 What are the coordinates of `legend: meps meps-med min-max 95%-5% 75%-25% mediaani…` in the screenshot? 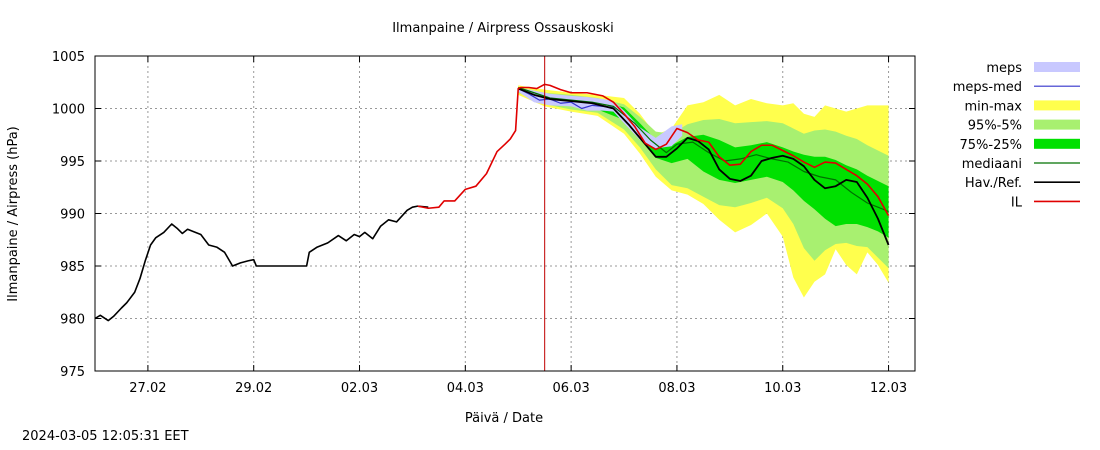 It's located at (1016, 135).